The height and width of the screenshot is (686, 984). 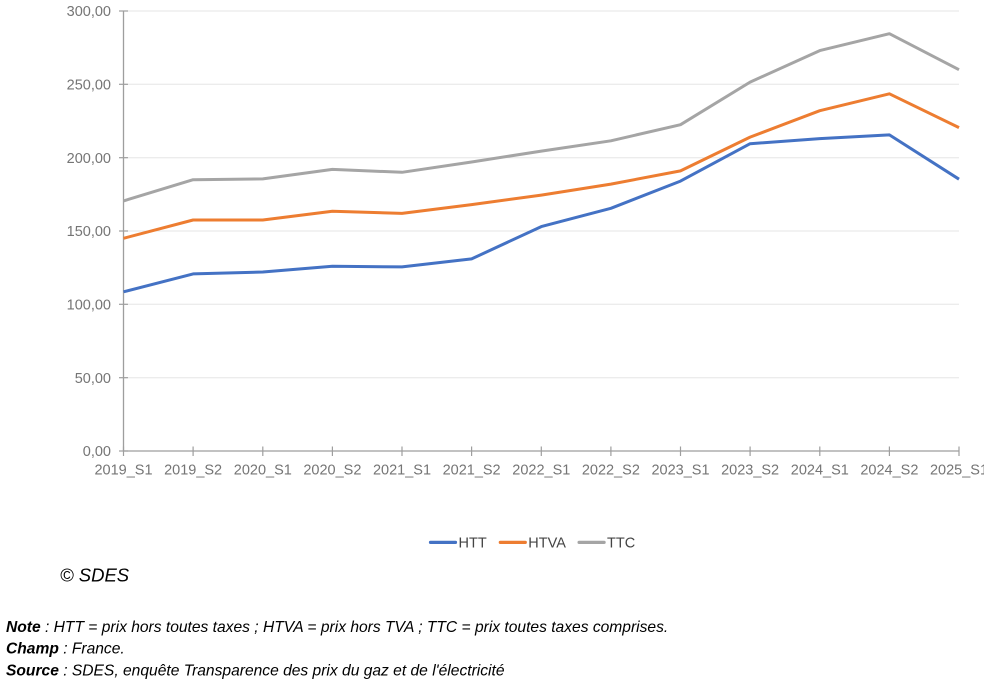 I want to click on svg-text: 150,00, so click(x=89, y=232).